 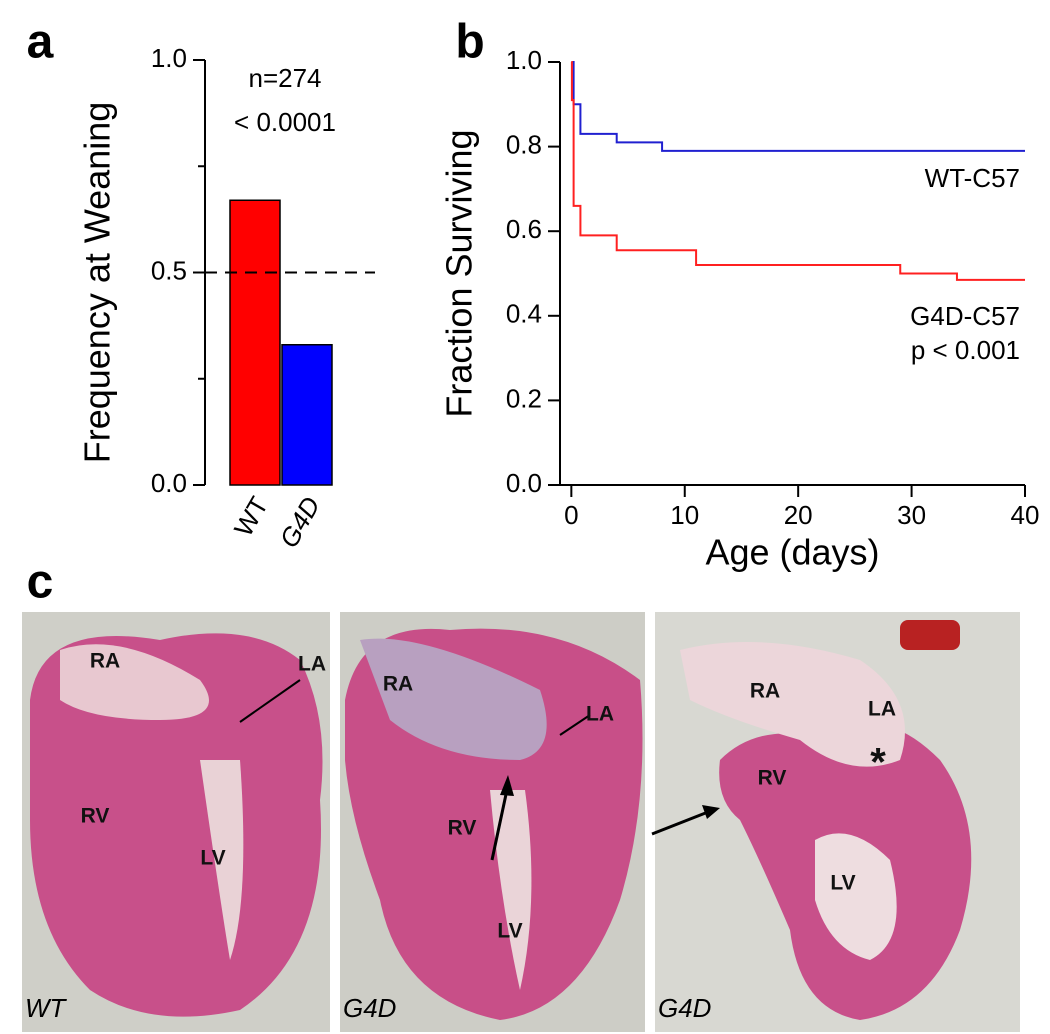 I want to click on y-tick-label: 0.2, so click(x=524, y=398).